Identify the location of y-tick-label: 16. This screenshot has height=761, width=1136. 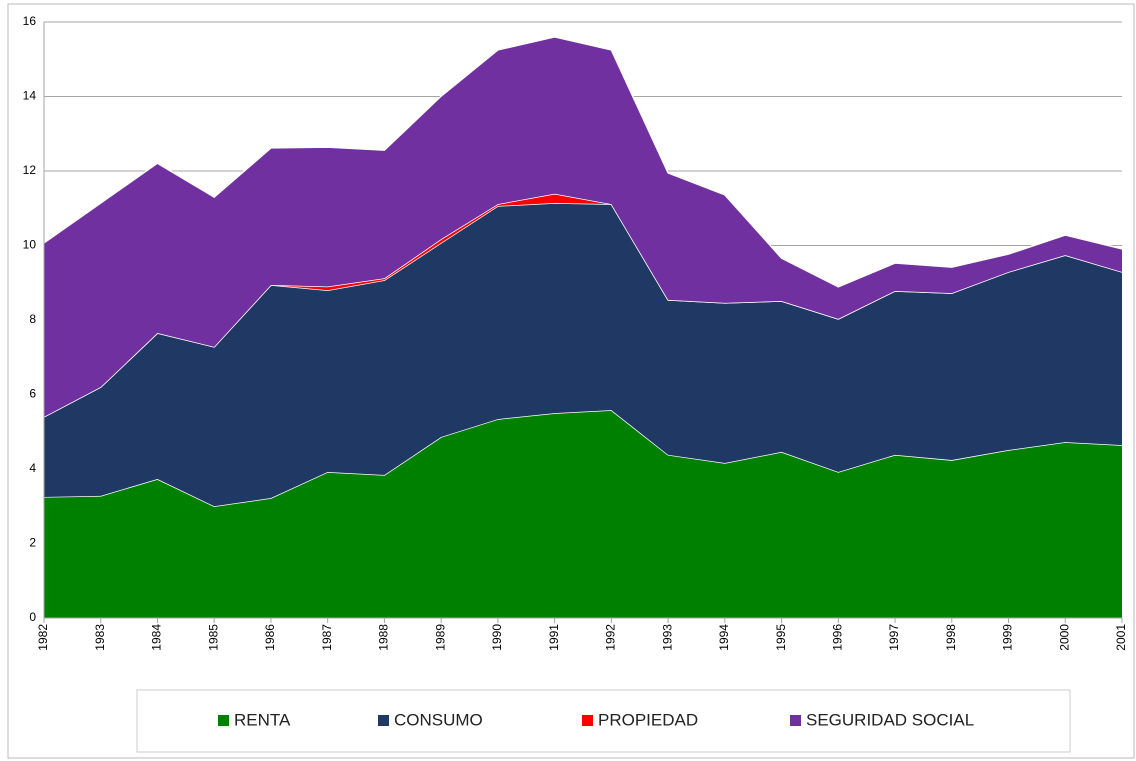
(30, 21).